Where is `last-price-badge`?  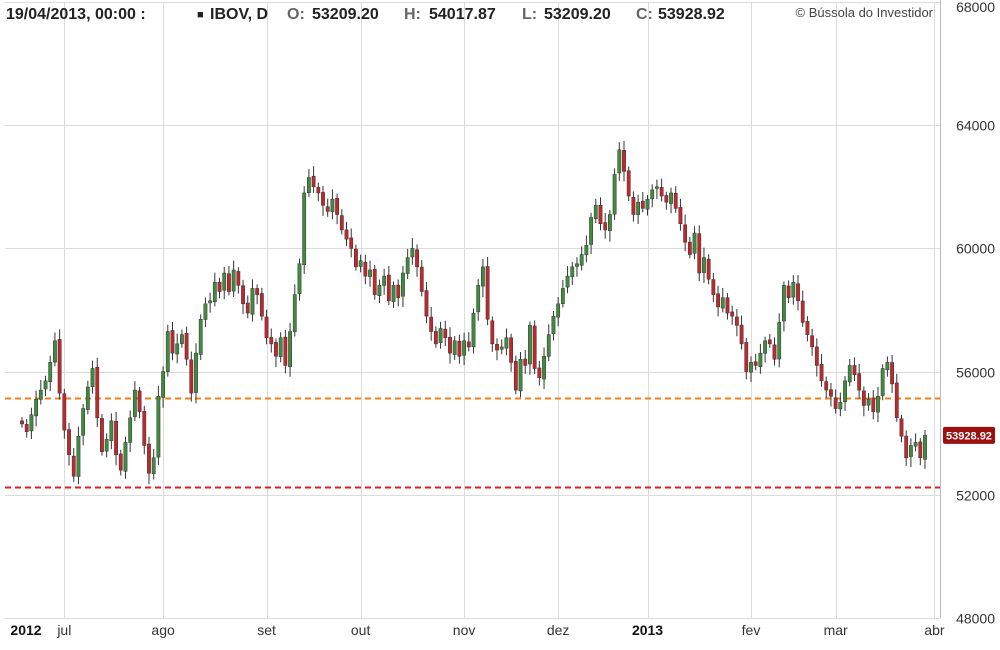
last-price-badge is located at coordinates (969, 435).